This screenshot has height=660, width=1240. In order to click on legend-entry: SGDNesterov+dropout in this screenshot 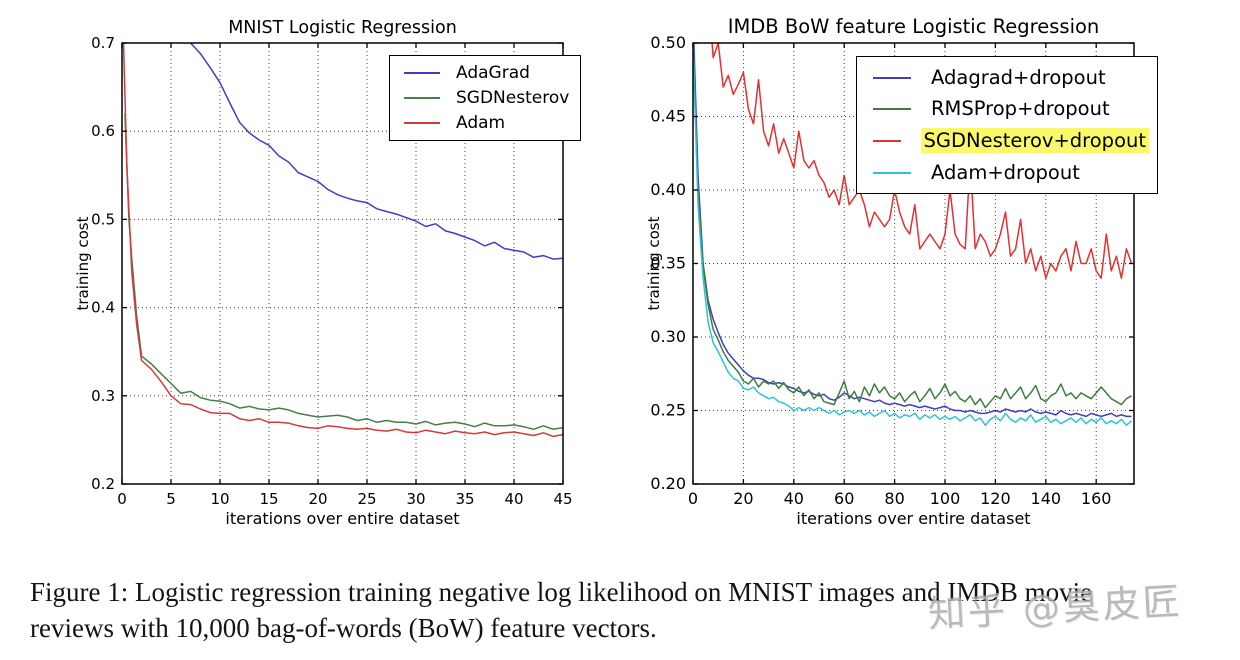, I will do `click(1011, 140)`.